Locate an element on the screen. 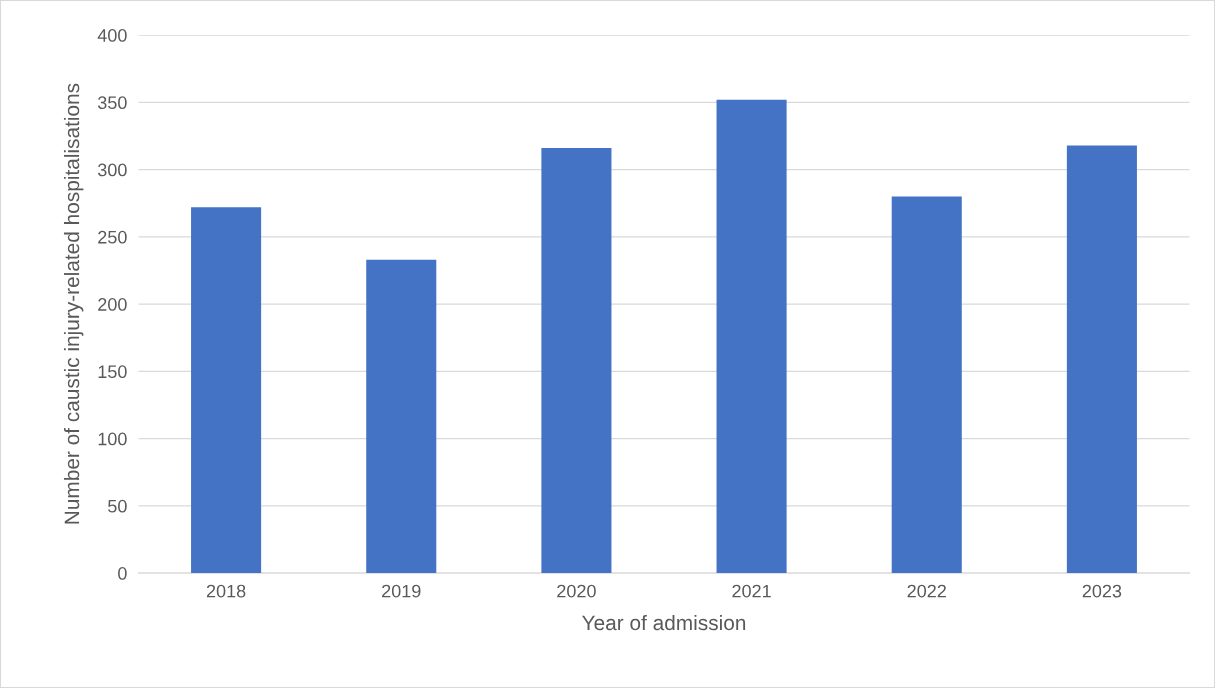  x-tick-label: 2022 is located at coordinates (926, 591).